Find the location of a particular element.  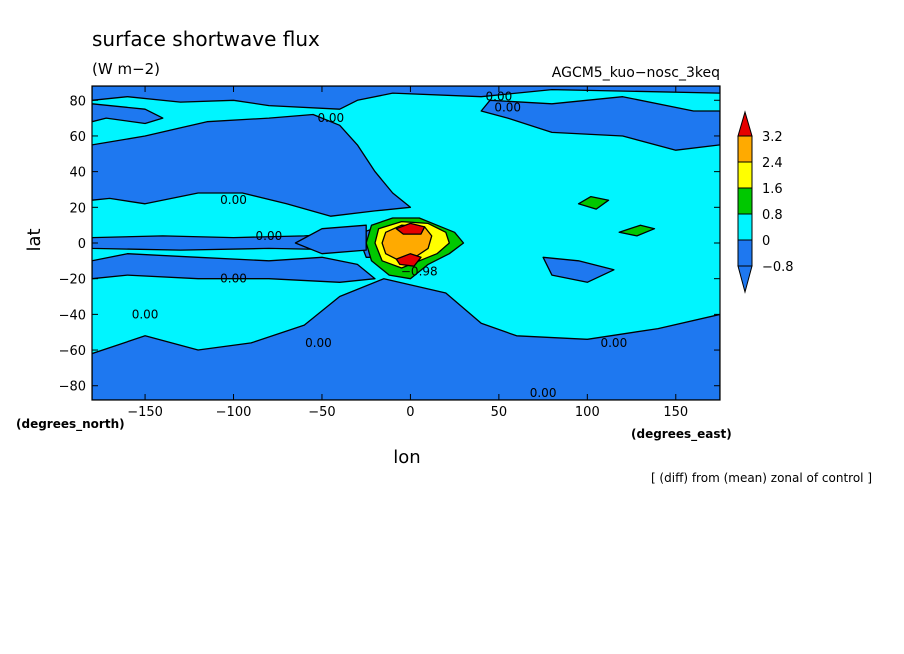

colorbar-label: 2.4 is located at coordinates (772, 163).